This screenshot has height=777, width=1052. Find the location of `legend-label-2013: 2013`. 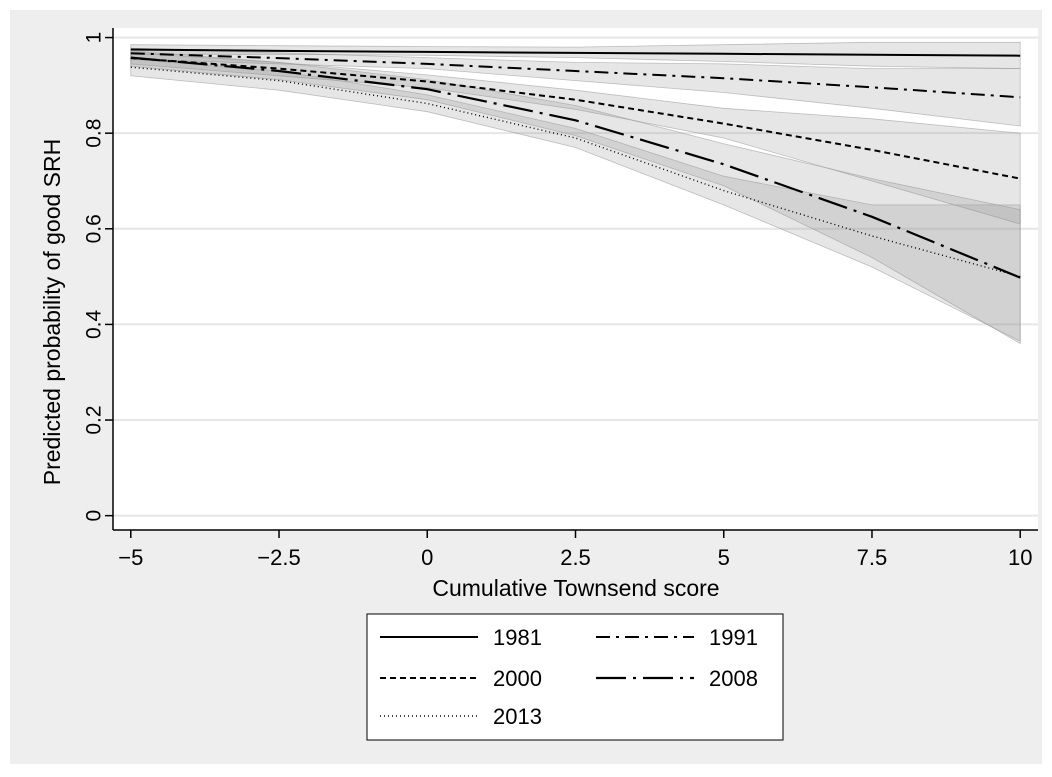

legend-label-2013: 2013 is located at coordinates (517, 716).